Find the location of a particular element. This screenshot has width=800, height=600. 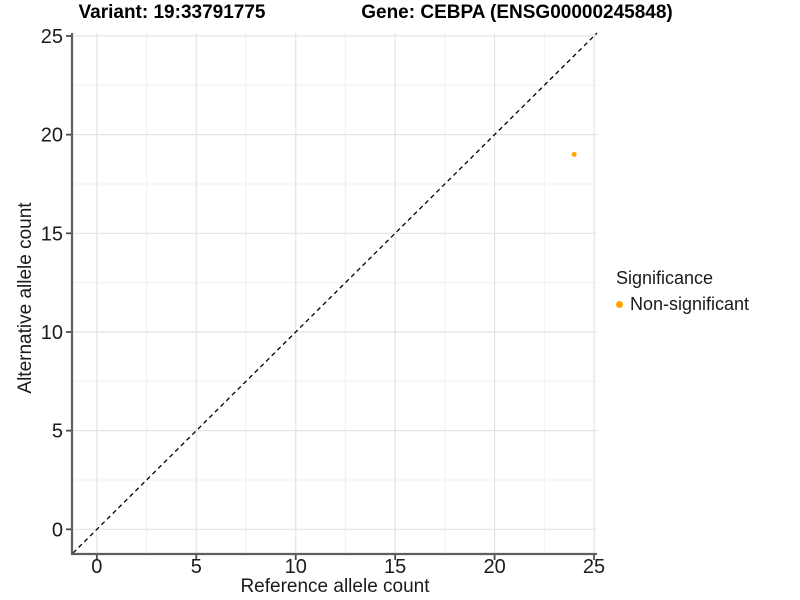

x-tick-label: 15 is located at coordinates (395, 567).